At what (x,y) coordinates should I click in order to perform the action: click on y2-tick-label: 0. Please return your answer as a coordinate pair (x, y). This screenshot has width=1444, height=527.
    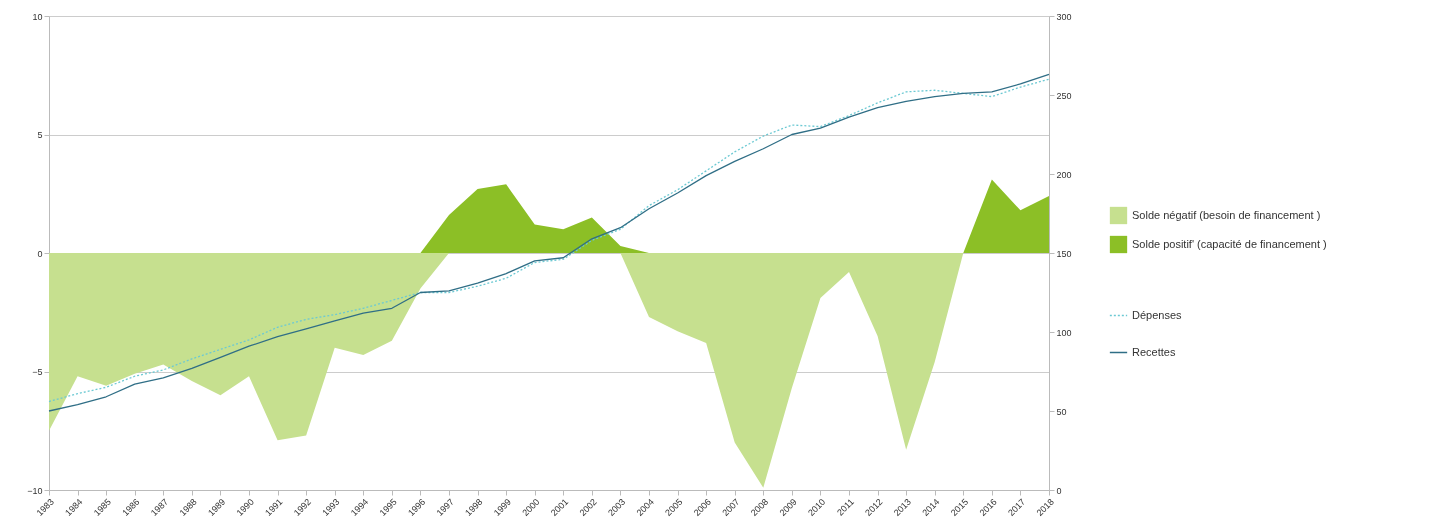
    Looking at the image, I should click on (1059, 490).